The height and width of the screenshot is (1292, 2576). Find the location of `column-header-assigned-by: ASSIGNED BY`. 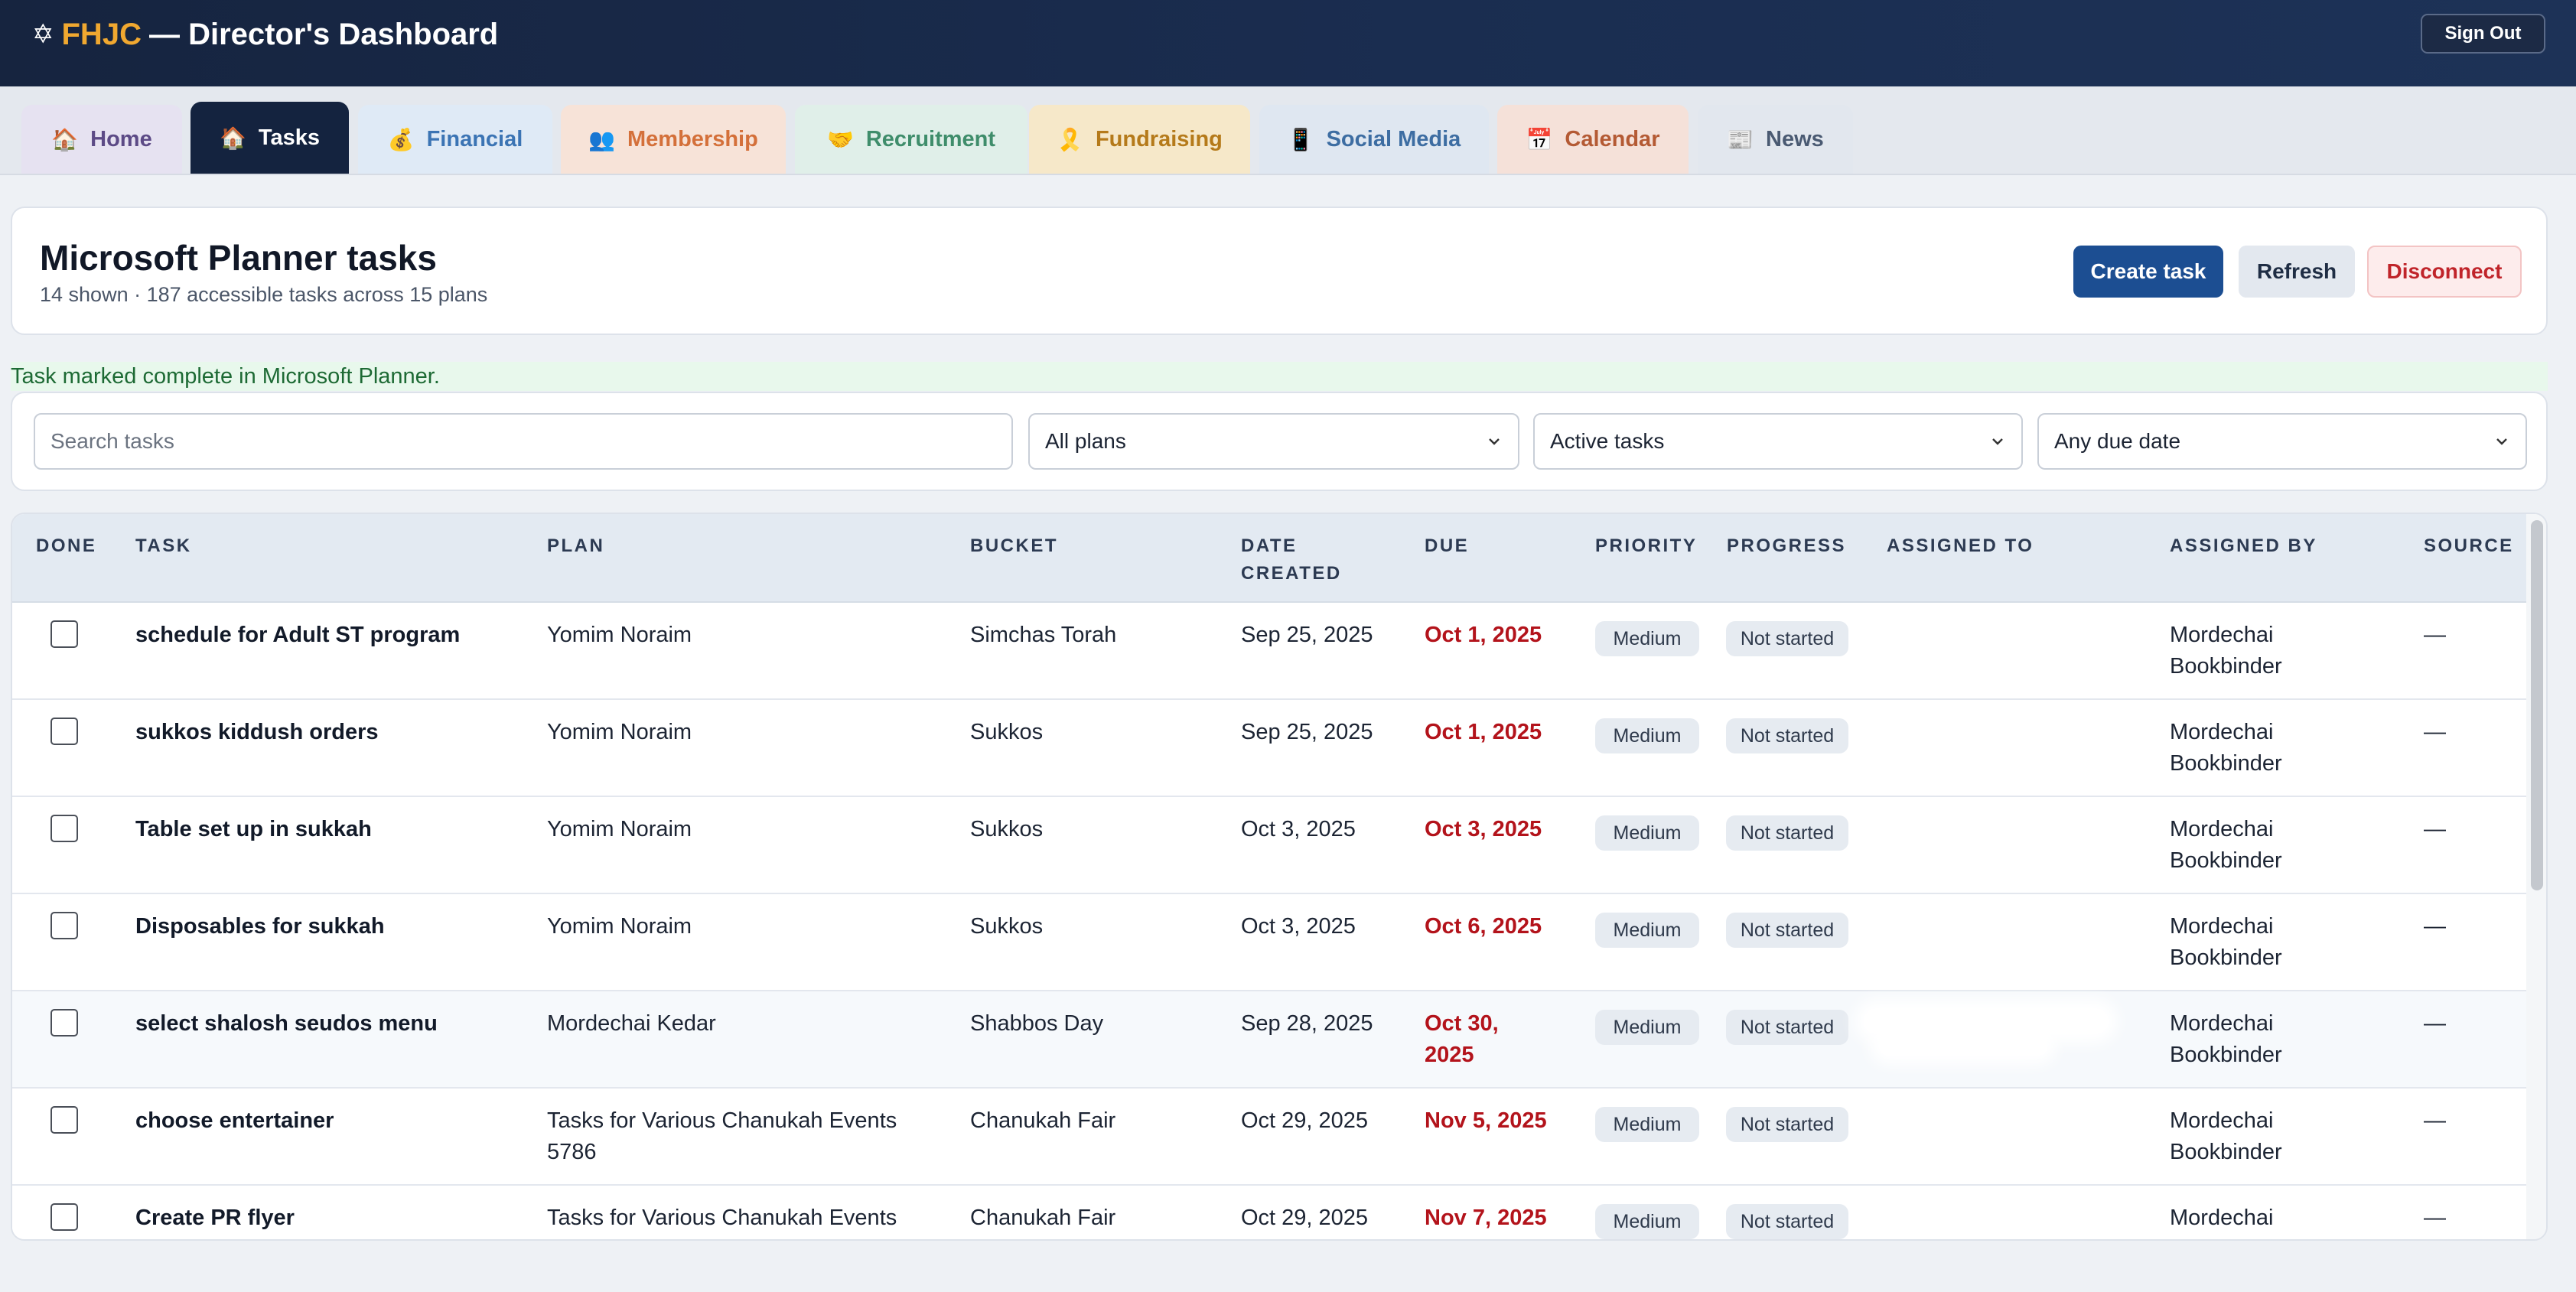

column-header-assigned-by: ASSIGNED BY is located at coordinates (2244, 545).